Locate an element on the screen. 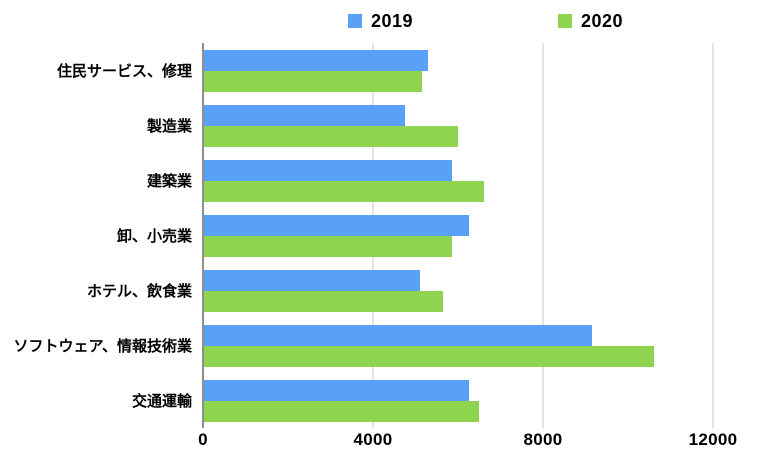 This screenshot has height=471, width=768. x-tick-label: 4000 is located at coordinates (373, 439).